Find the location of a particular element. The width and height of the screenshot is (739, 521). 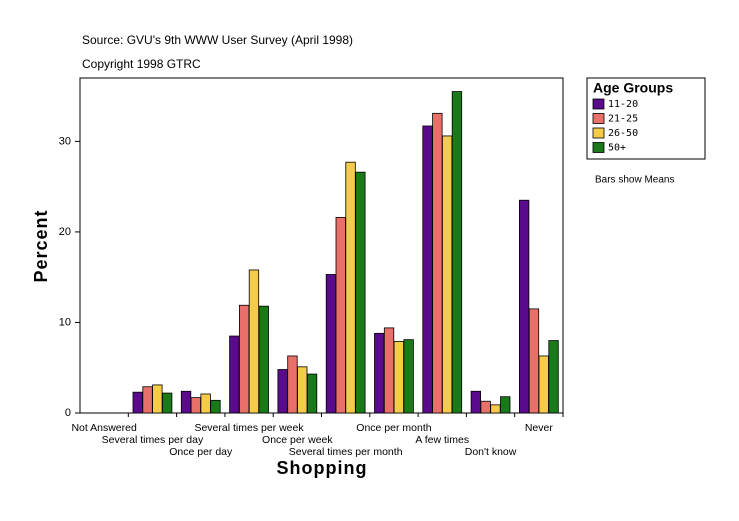

legend-label: 50+ is located at coordinates (617, 148).